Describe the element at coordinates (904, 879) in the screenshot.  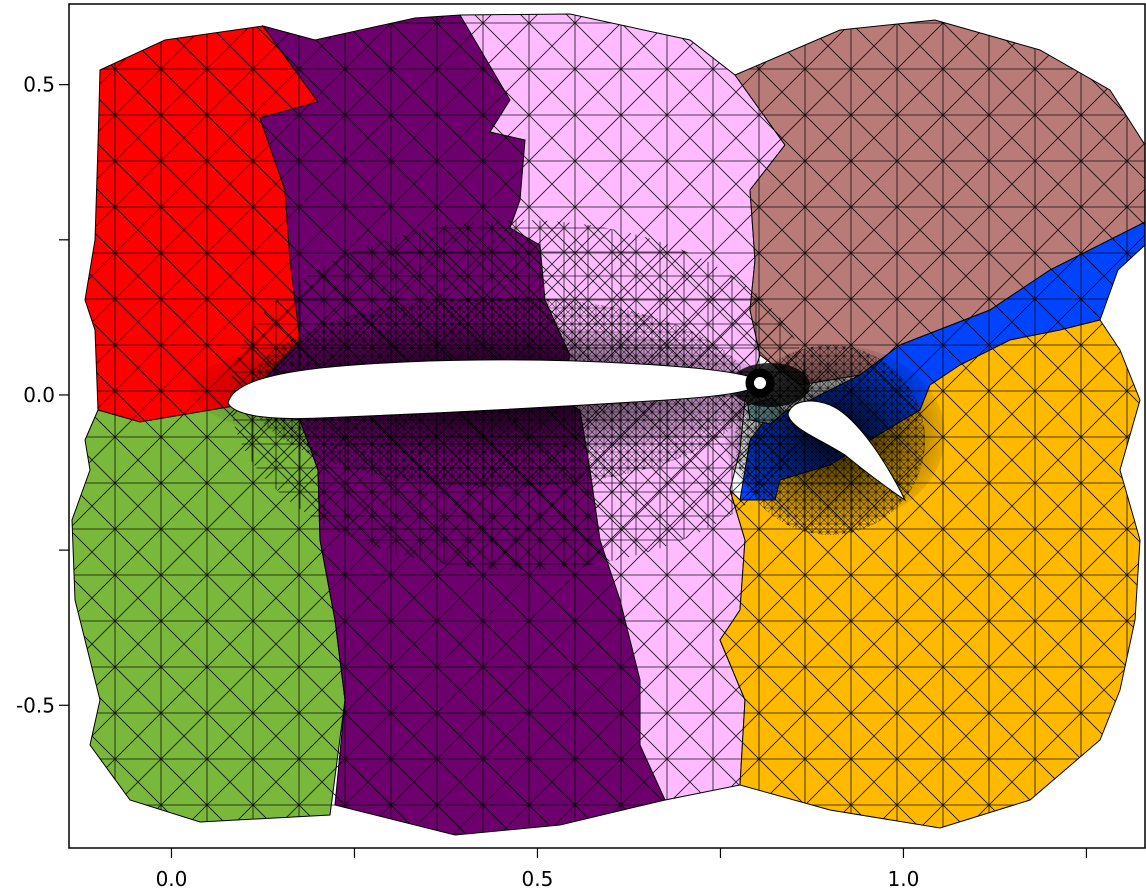
I see `x-tick-label: 1.0` at that location.